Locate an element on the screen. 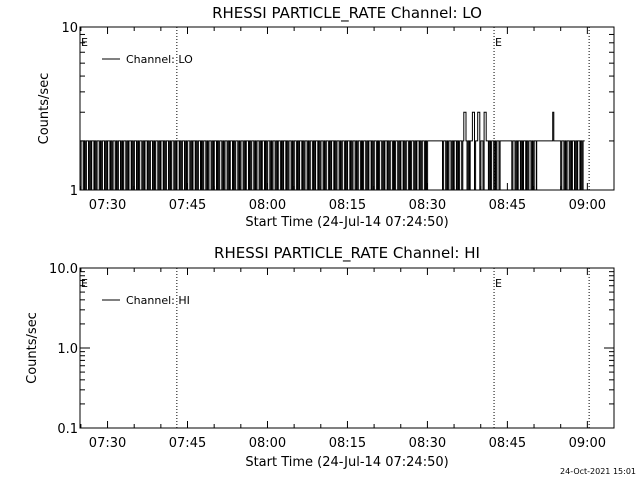  chart-title: RHESSI PARTICLE_RATE Channel: LO is located at coordinates (347, 13).